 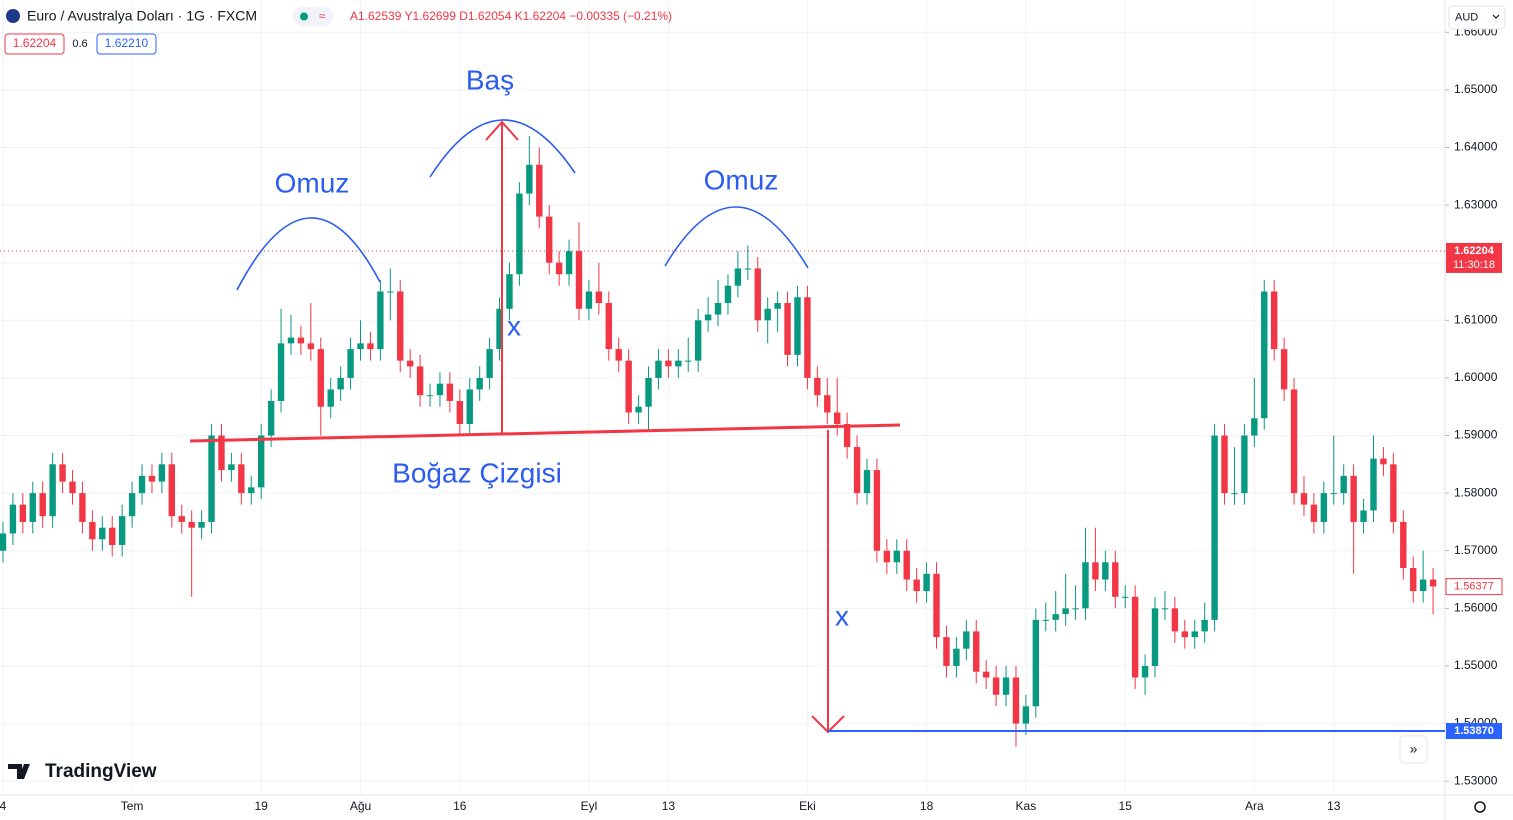 What do you see at coordinates (502, 130) in the screenshot?
I see `arrow-head` at bounding box center [502, 130].